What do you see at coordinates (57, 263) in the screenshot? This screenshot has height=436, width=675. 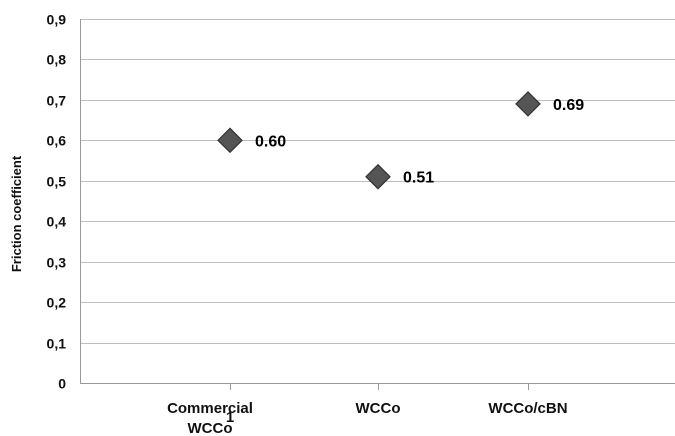 I see `y-tick-label: 0,3` at bounding box center [57, 263].